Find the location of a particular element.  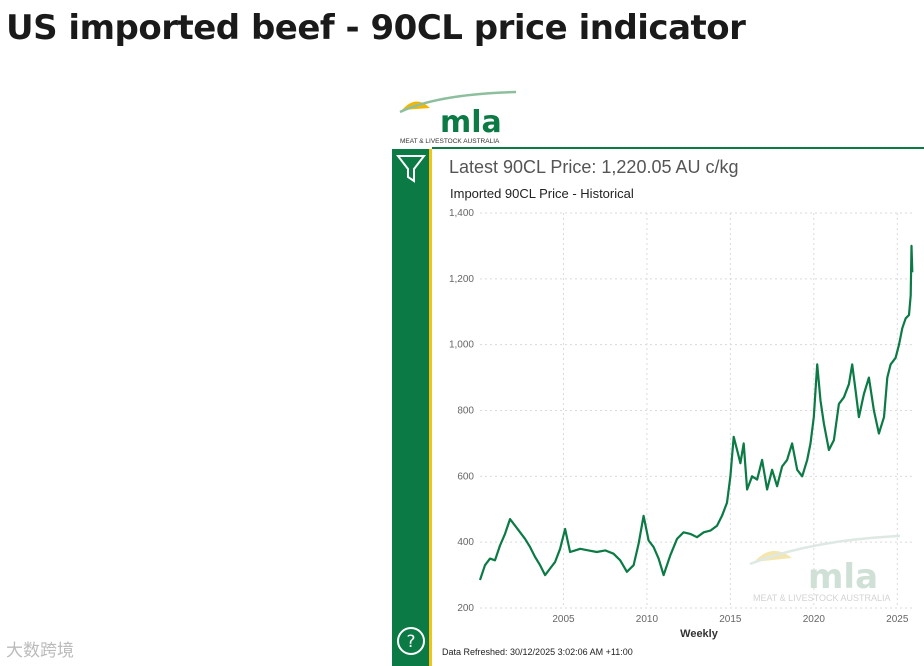

mla-logo: mla MEAT & LIVESTOCK AUSTRALIA is located at coordinates (458, 117).